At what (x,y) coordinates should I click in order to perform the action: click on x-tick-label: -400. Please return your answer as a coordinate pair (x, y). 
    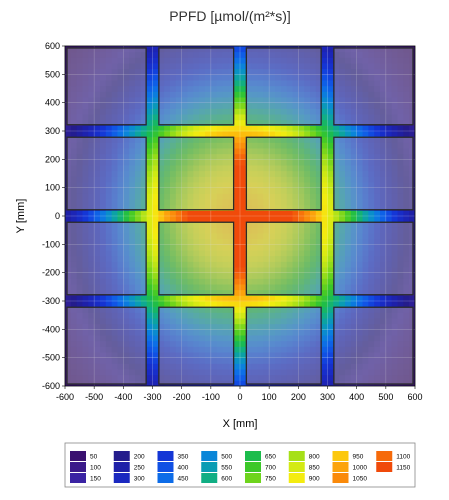
    Looking at the image, I should click on (123, 397).